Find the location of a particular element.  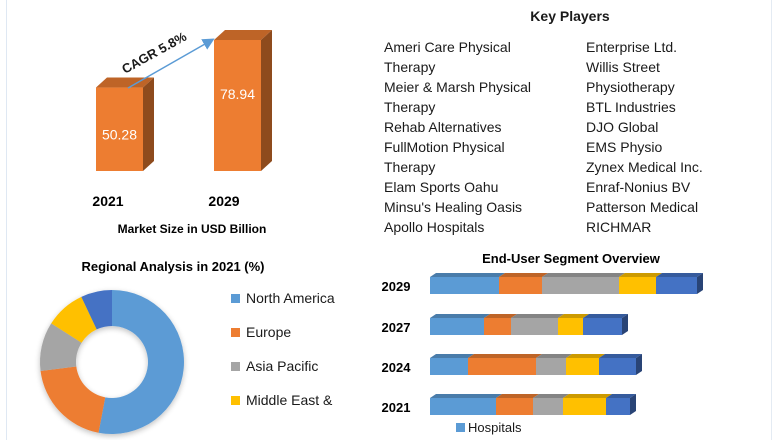

legend-item: Middle East & is located at coordinates (283, 408).